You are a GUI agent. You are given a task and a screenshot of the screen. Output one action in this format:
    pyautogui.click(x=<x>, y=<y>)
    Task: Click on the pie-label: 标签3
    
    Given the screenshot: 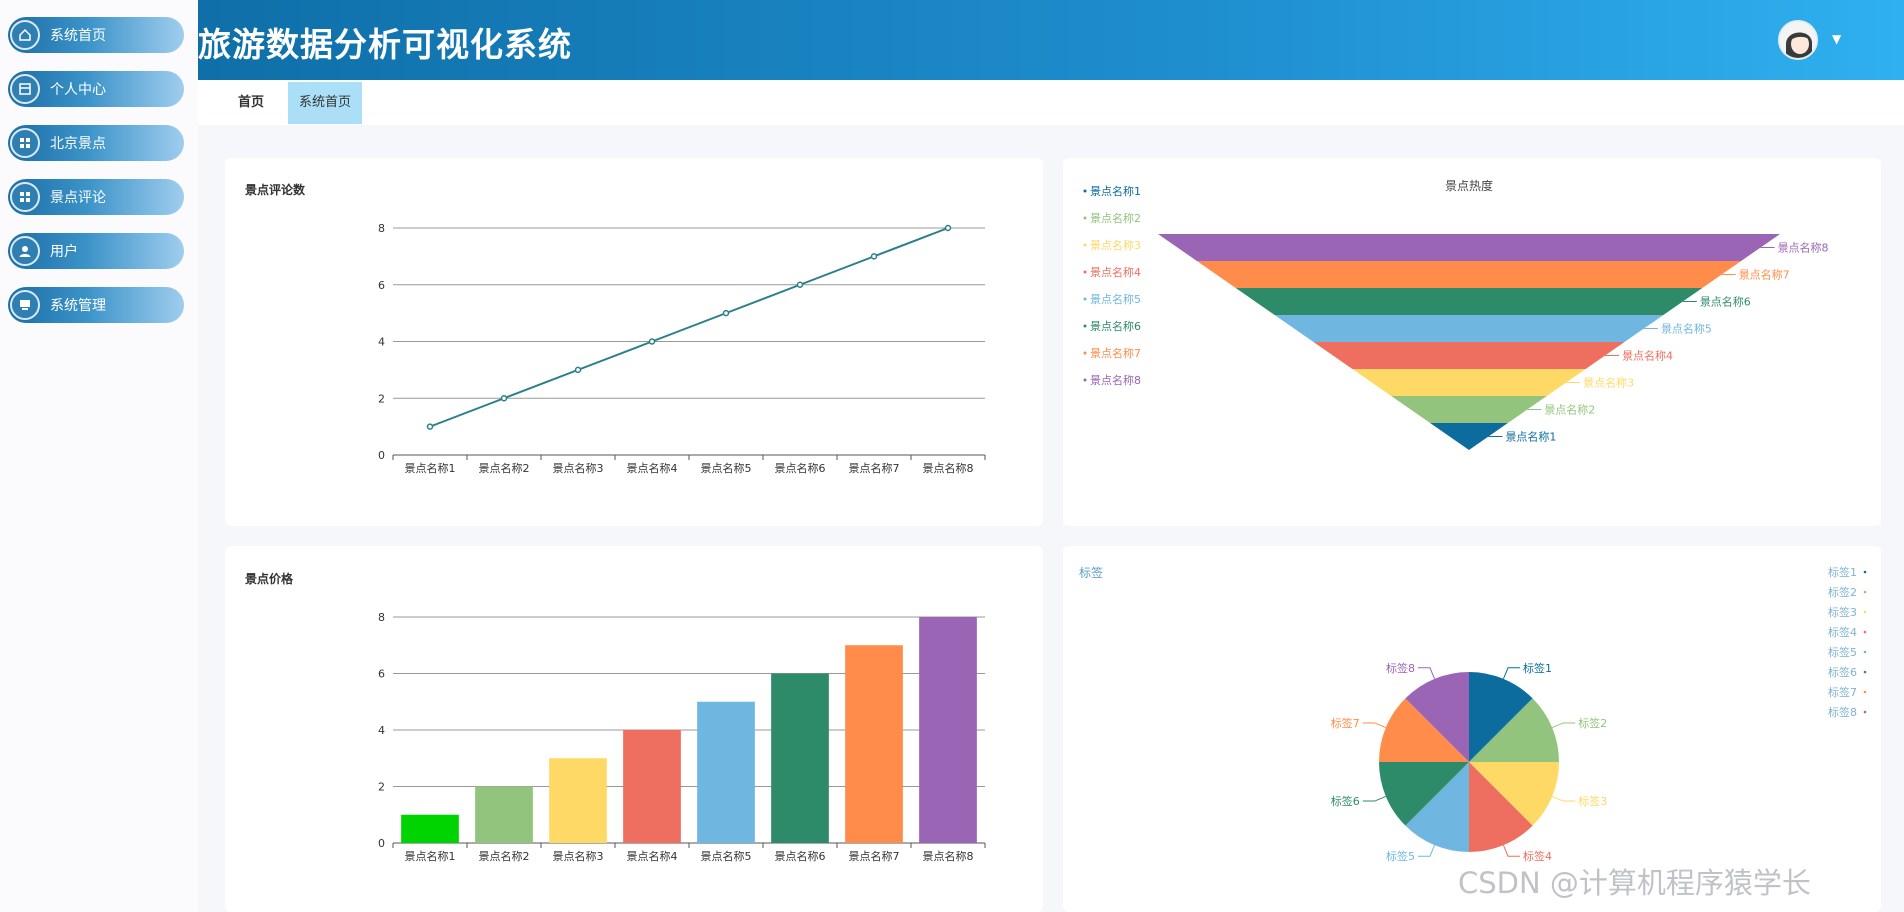 What is the action you would take?
    pyautogui.click(x=1592, y=801)
    